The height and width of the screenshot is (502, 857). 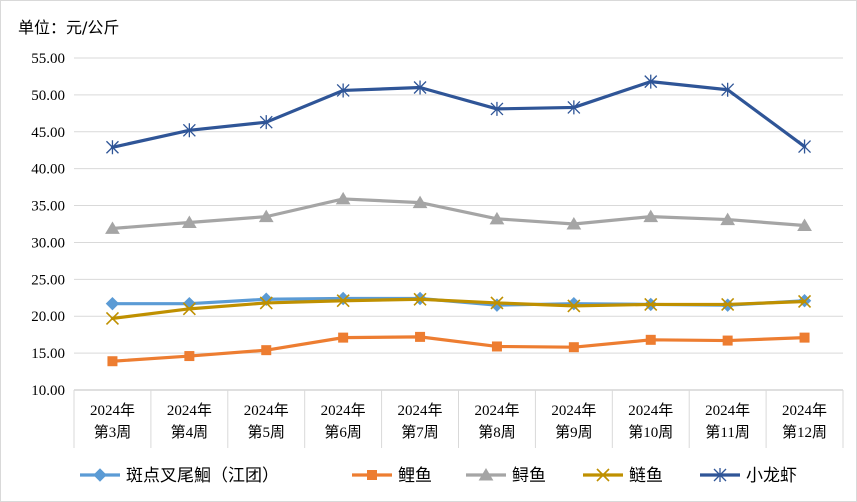 I want to click on legend-label: 斑点叉尾鮰（江团）, so click(x=202, y=476).